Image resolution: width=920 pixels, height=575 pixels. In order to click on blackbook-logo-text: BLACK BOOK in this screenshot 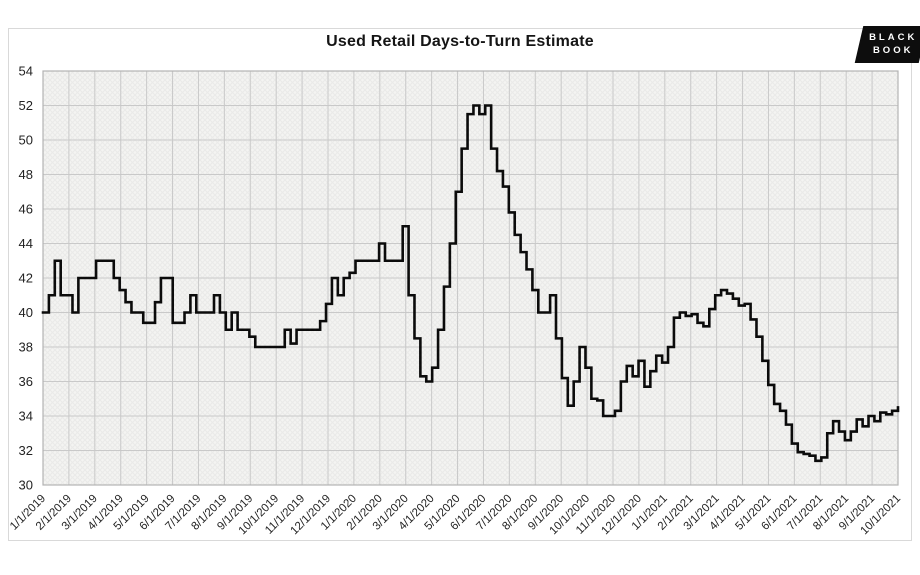, I will do `click(890, 41)`.